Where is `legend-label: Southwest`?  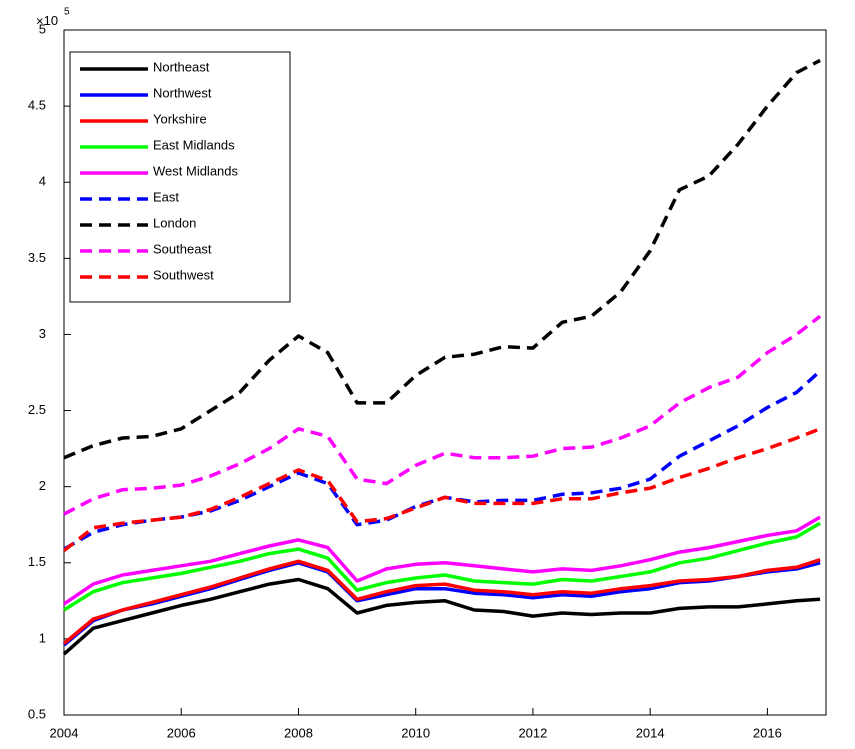 legend-label: Southwest is located at coordinates (183, 274).